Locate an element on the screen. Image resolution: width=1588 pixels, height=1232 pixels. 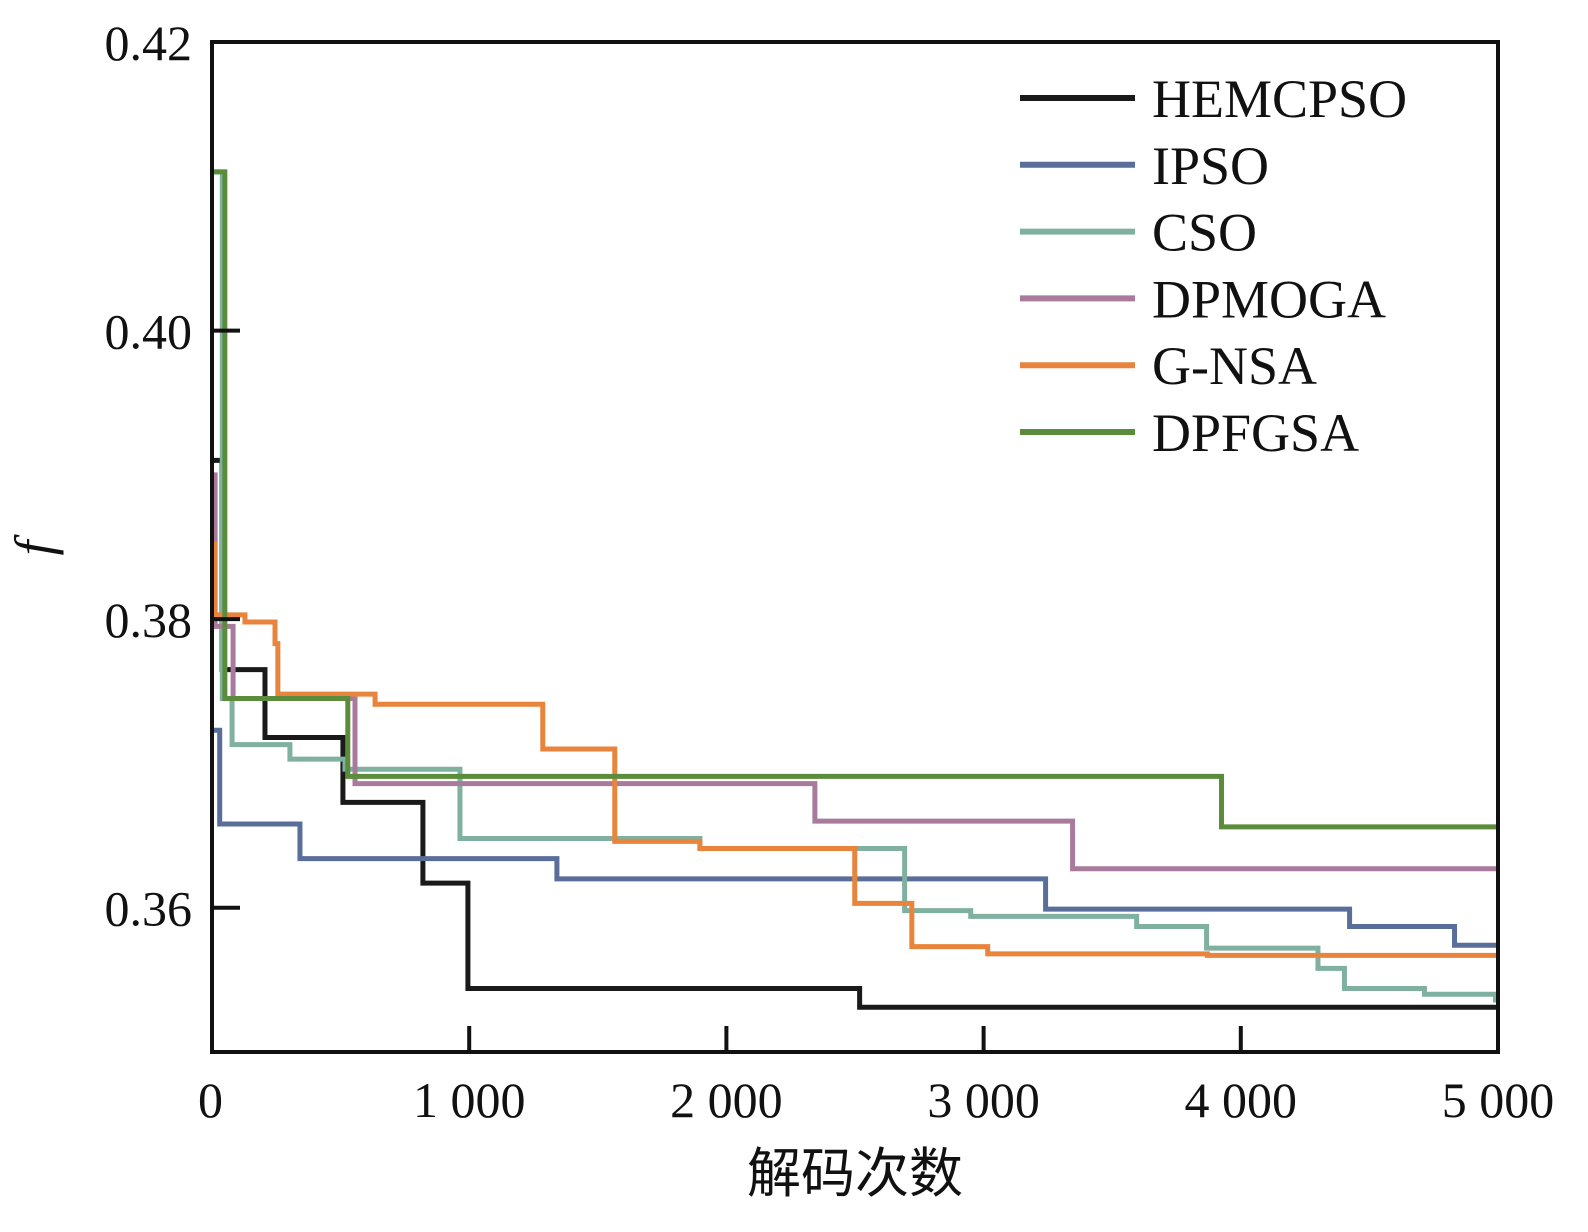
legend-item-dpfgsa: DPFGSA is located at coordinates (1189, 433).